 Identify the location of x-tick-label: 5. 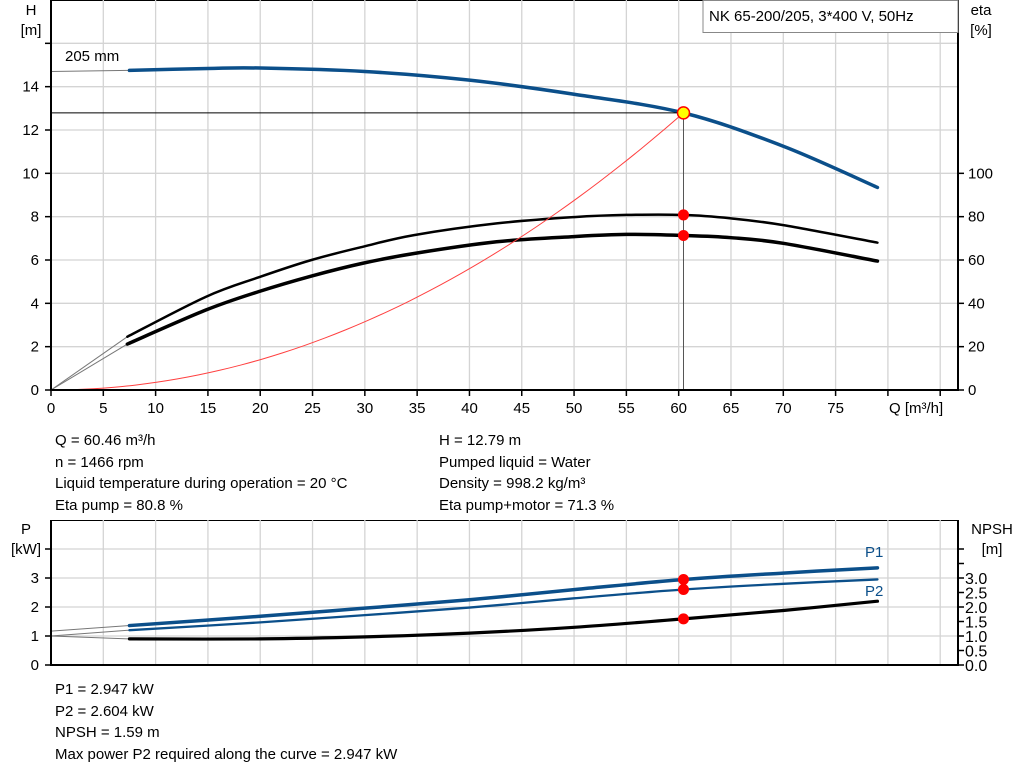
(103, 408).